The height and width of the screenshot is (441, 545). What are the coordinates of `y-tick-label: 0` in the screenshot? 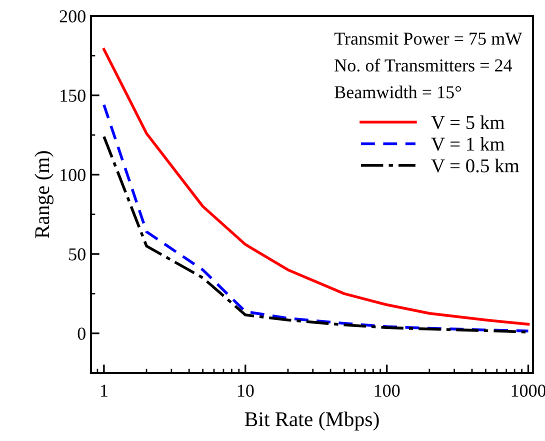 It's located at (82, 334).